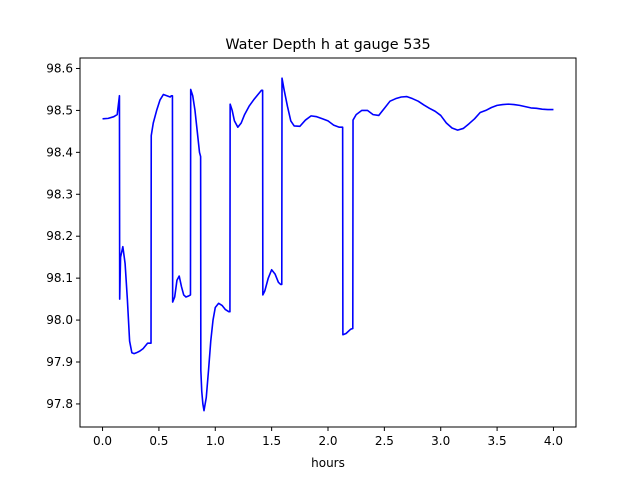 This screenshot has width=640, height=480. What do you see at coordinates (59, 236) in the screenshot?
I see `y-tick-label: 98.2` at bounding box center [59, 236].